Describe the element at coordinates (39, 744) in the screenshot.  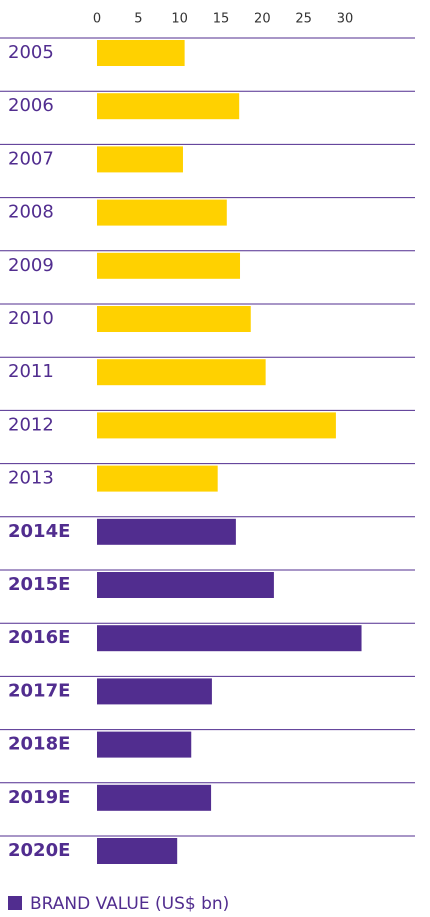
I see `y-tick-label: 2018E` at that location.